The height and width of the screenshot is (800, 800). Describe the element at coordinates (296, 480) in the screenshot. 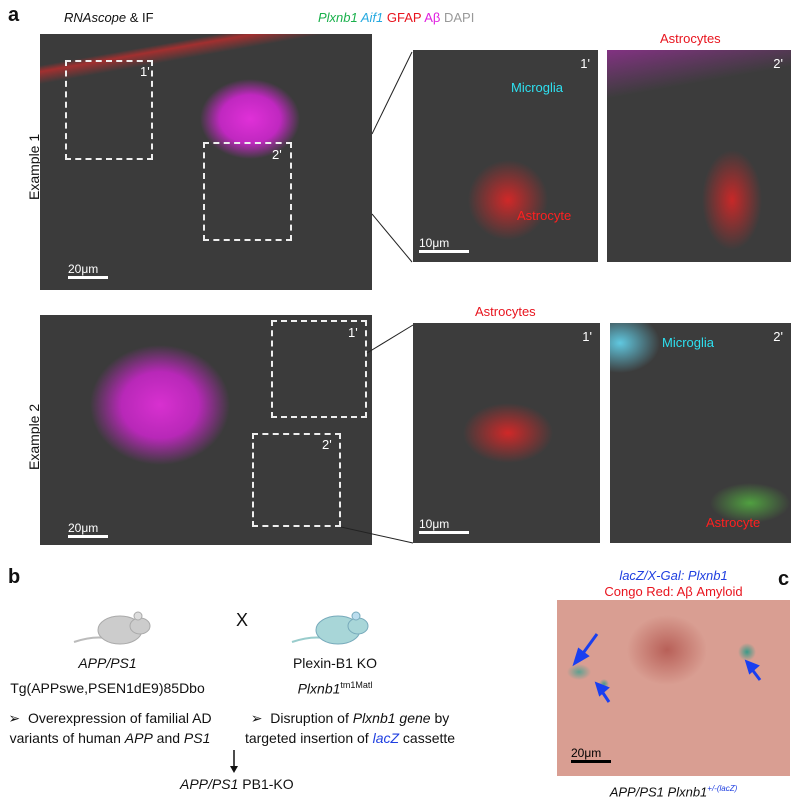

I see `example2-inset2-box` at that location.